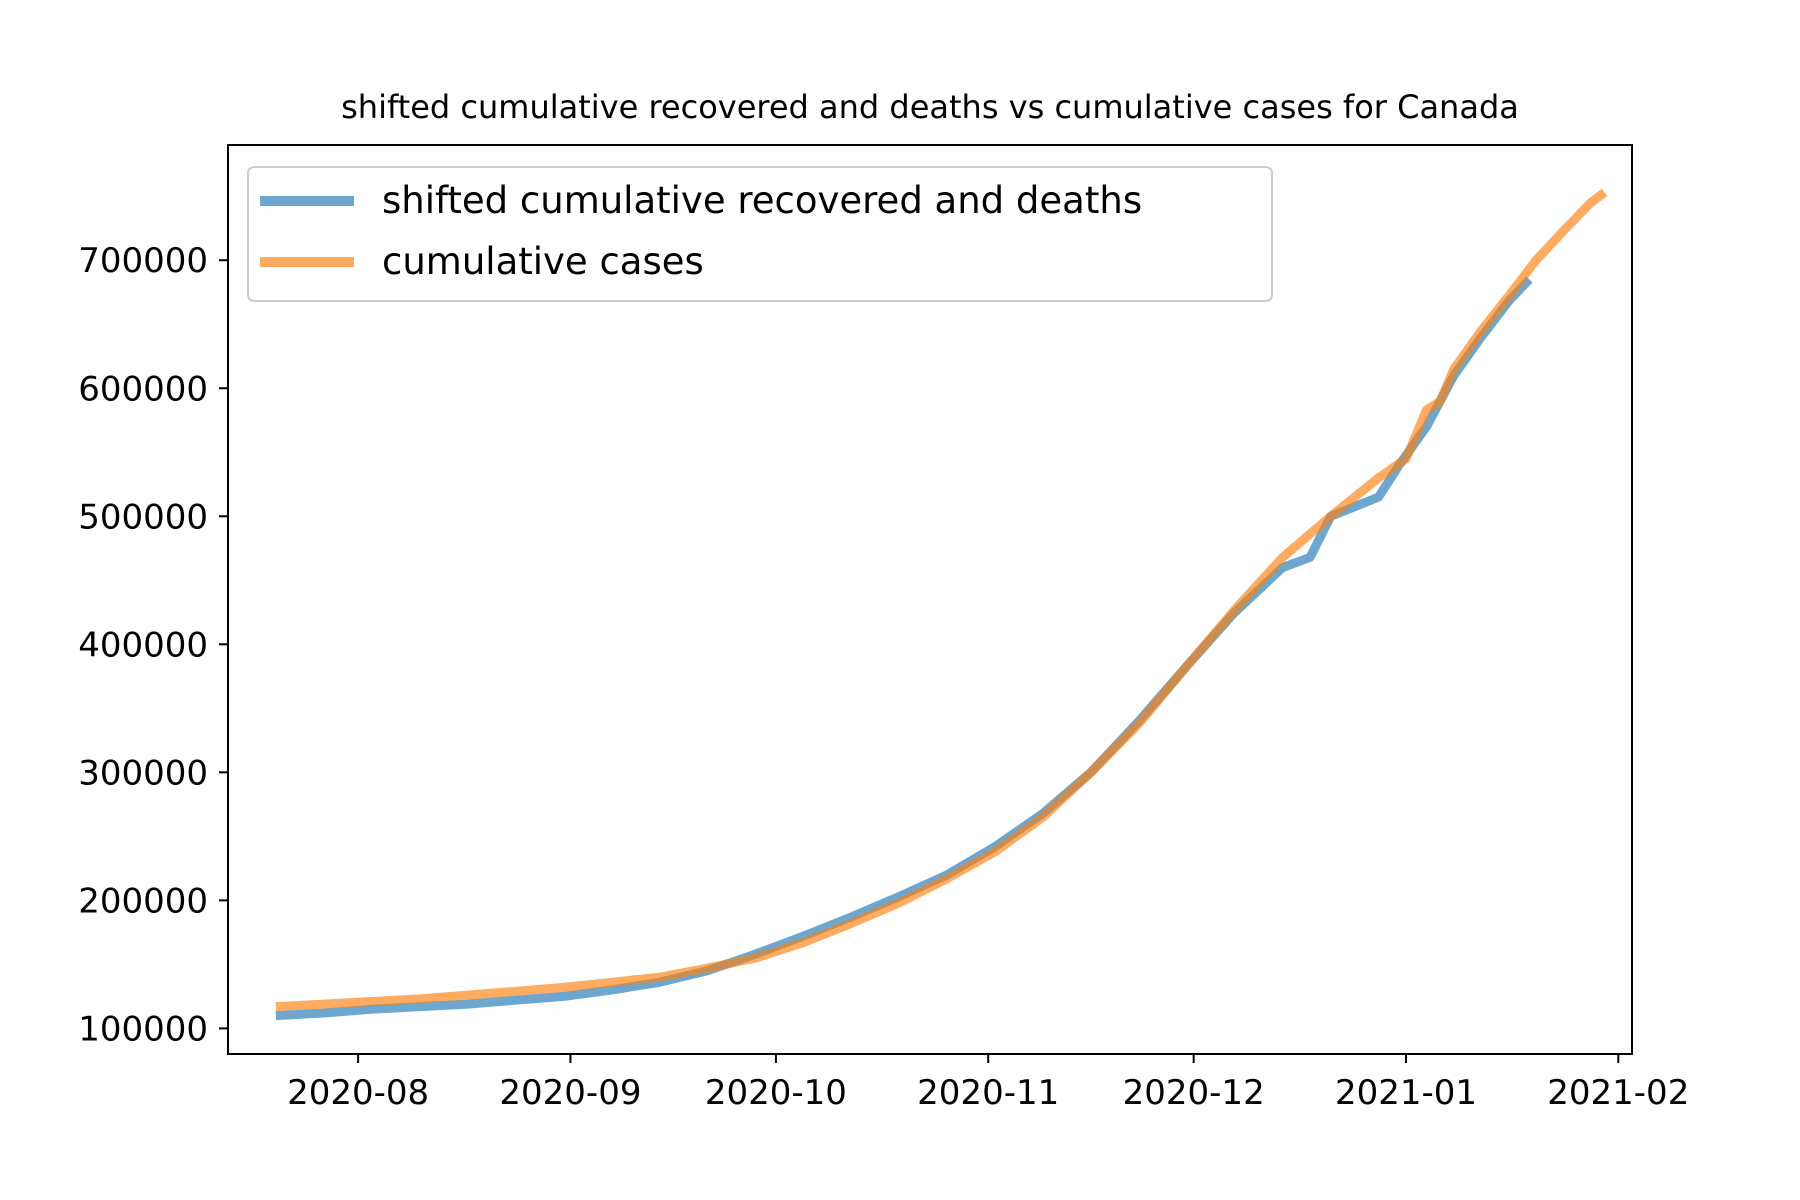 This screenshot has height=1200, width=1800. Describe the element at coordinates (570, 1093) in the screenshot. I see `x-tick-label-1: 2020-09` at that location.